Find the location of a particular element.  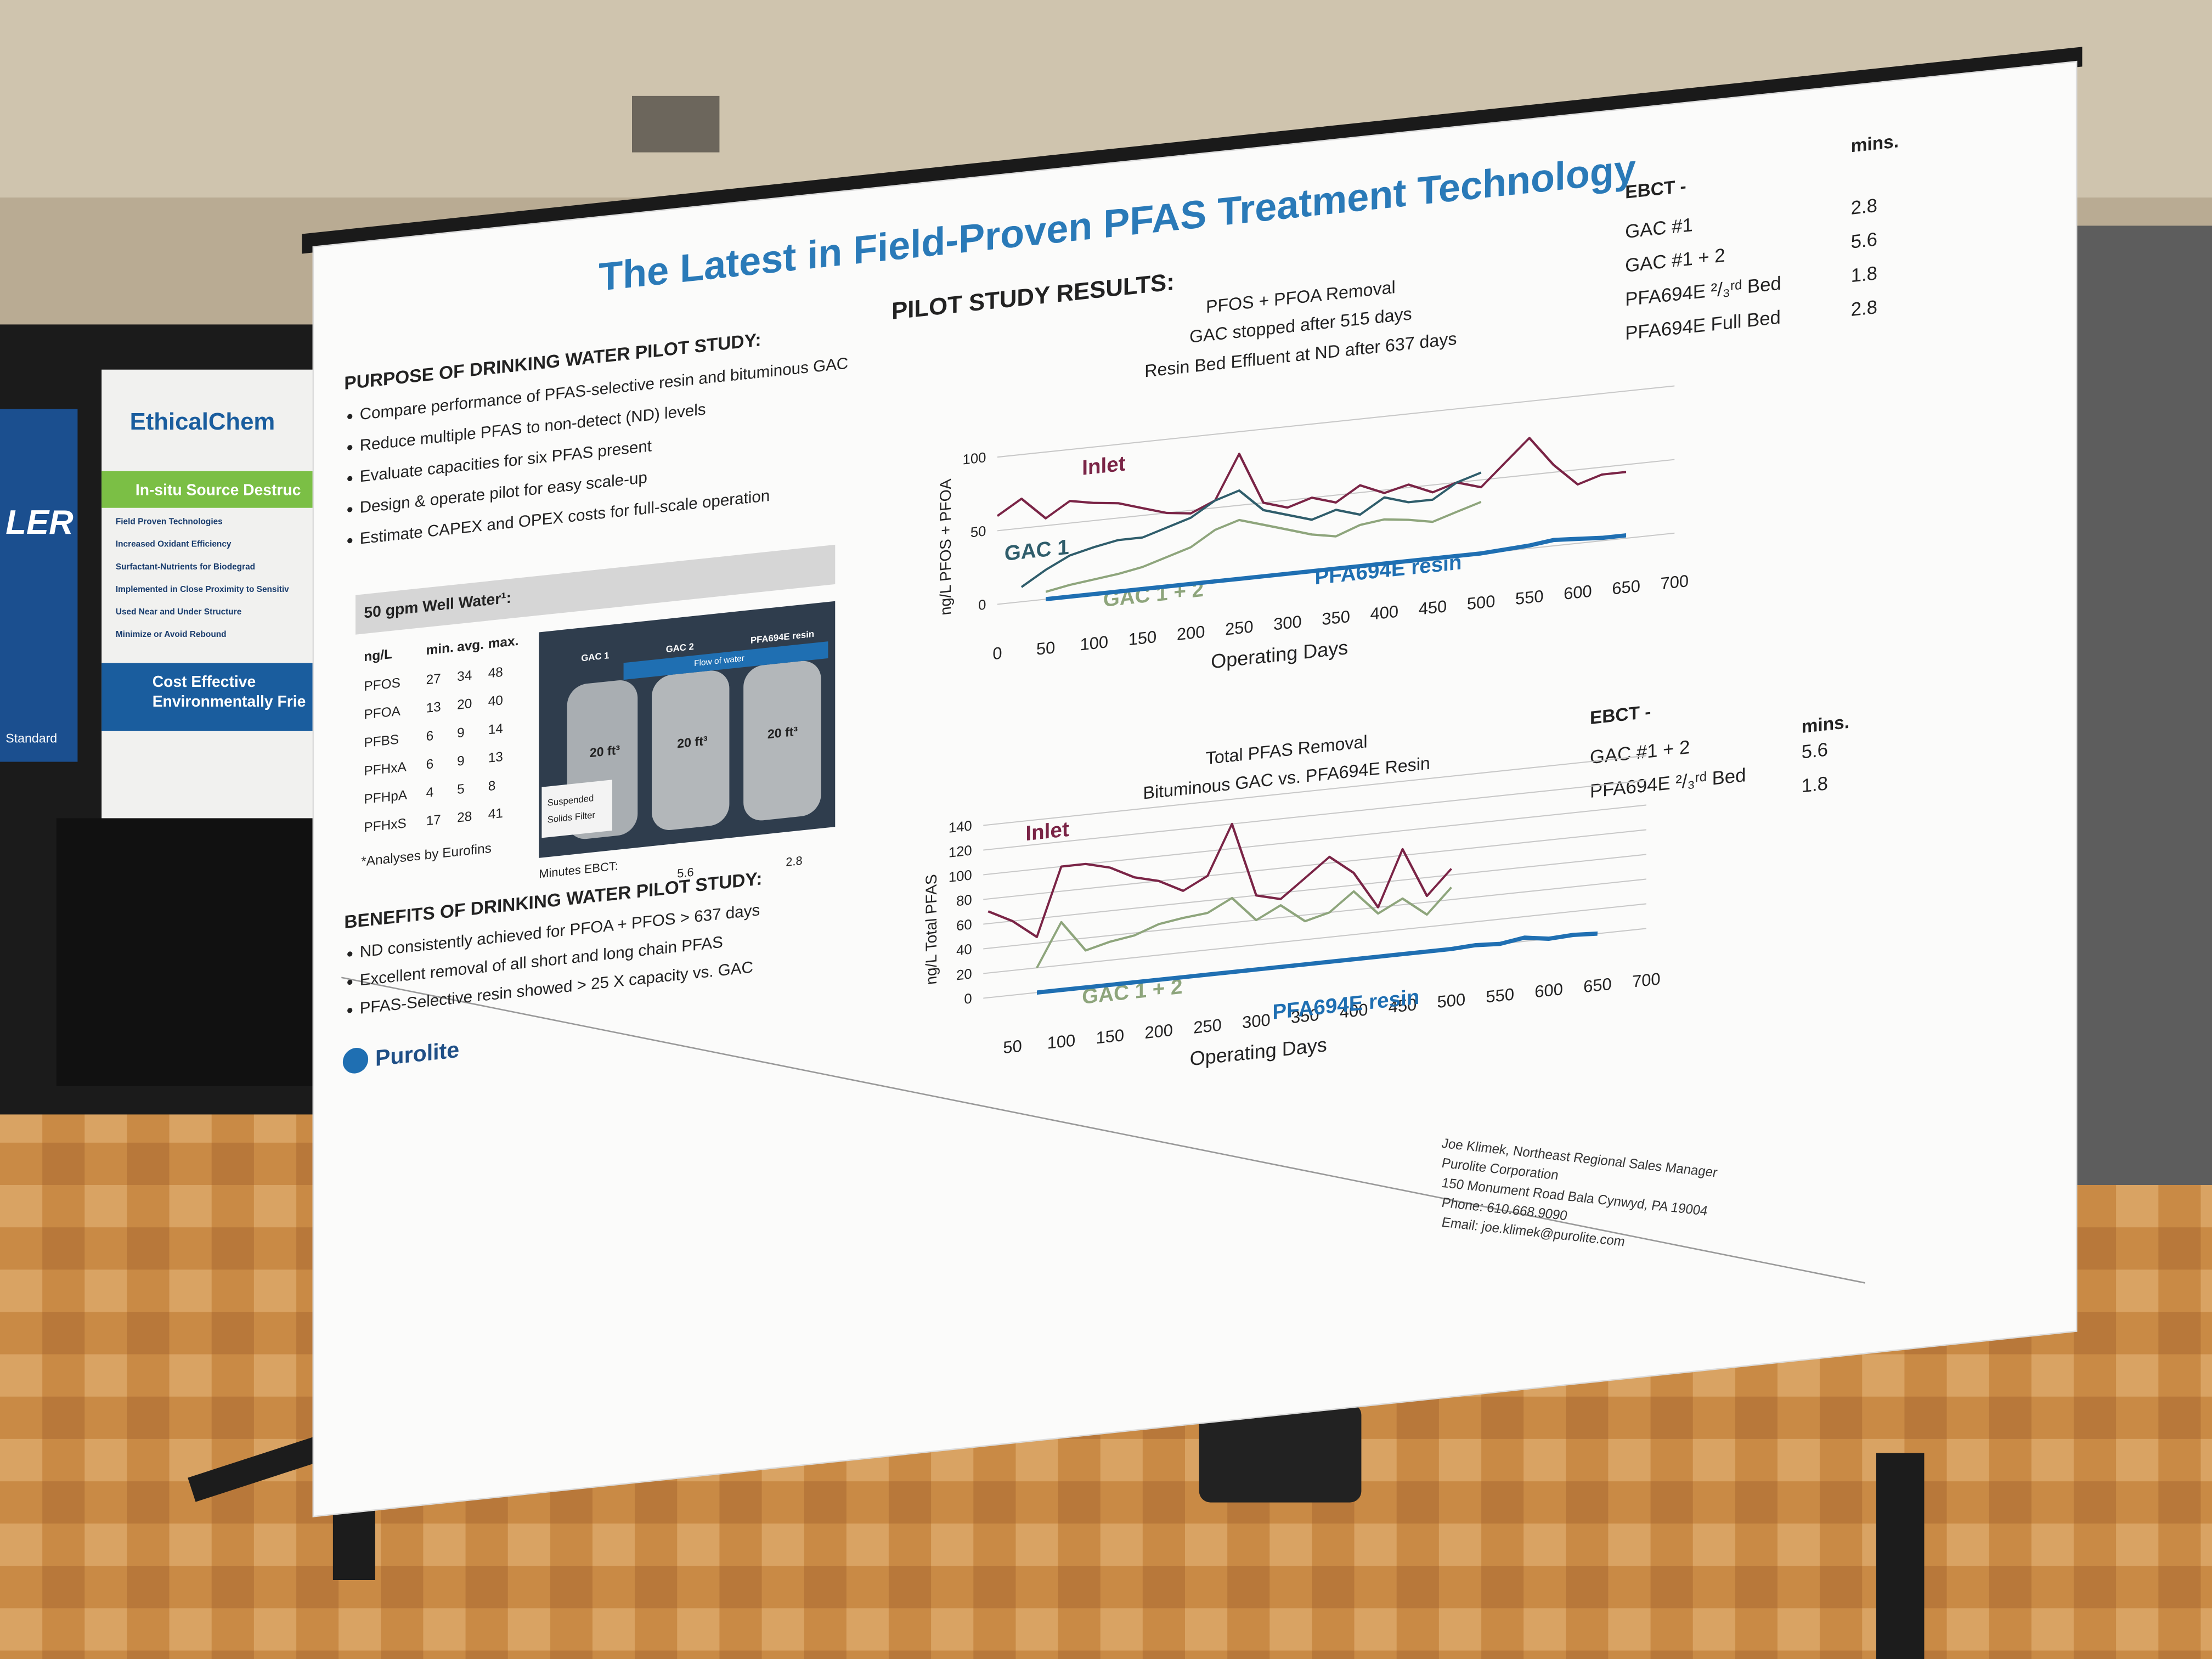

booth-banner-text: In-situ Source Destruc is located at coordinates (219, 490).